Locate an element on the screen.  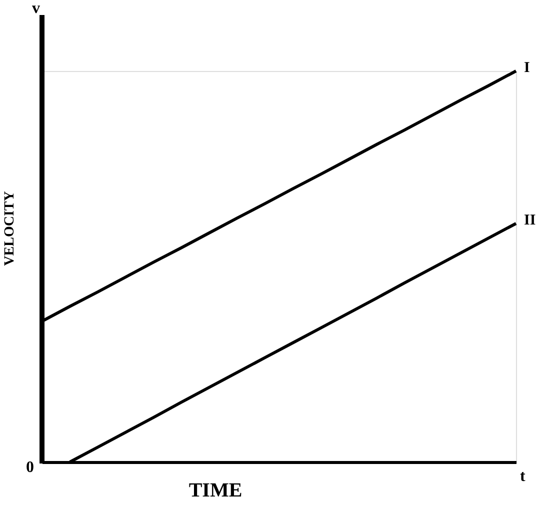
text: t is located at coordinates (523, 476).